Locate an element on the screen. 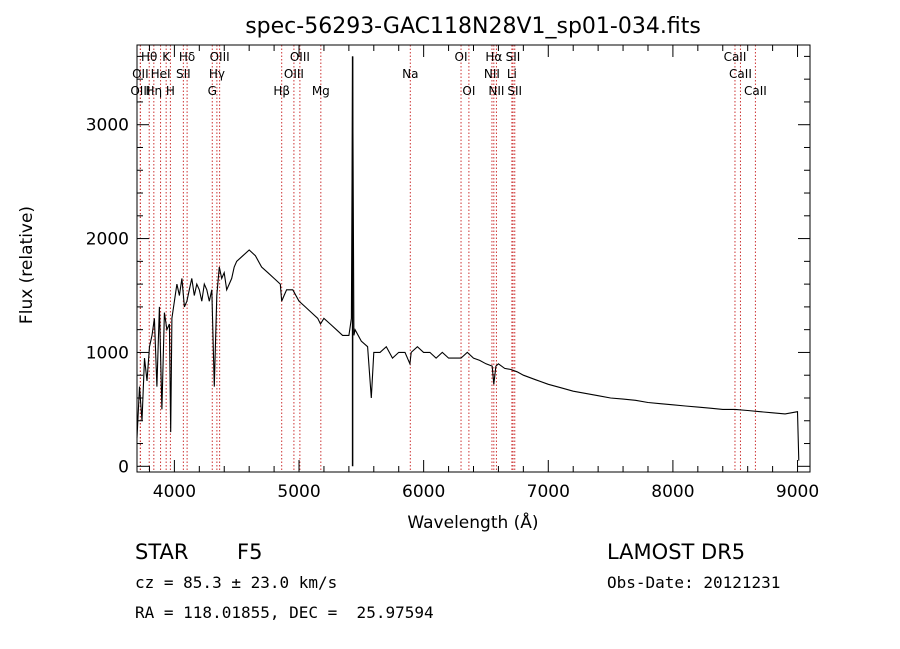 The height and width of the screenshot is (649, 900). line-marker-label-19: Hα is located at coordinates (493, 57).